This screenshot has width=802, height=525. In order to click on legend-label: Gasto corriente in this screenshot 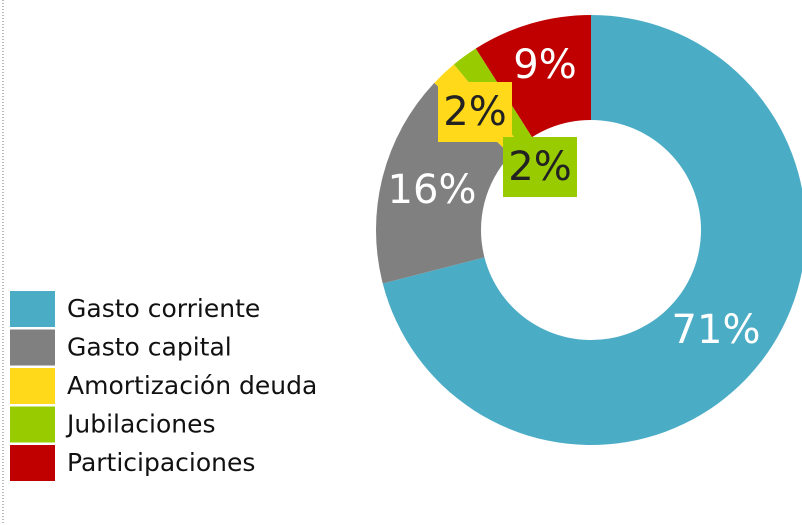, I will do `click(163, 308)`.